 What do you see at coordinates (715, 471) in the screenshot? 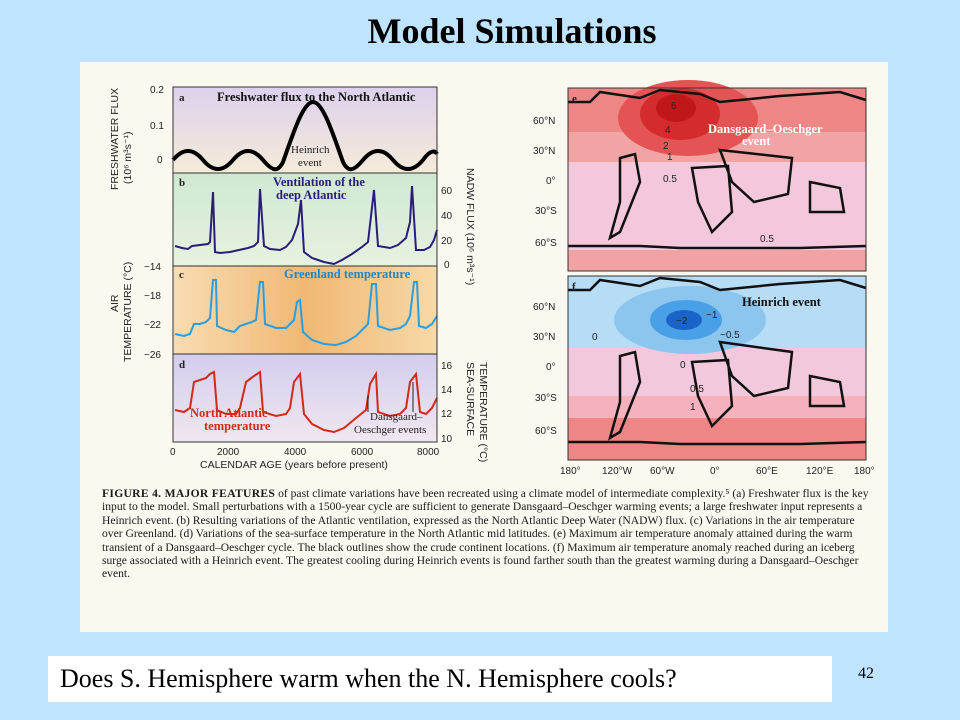
I see `lon-4: 0°` at bounding box center [715, 471].